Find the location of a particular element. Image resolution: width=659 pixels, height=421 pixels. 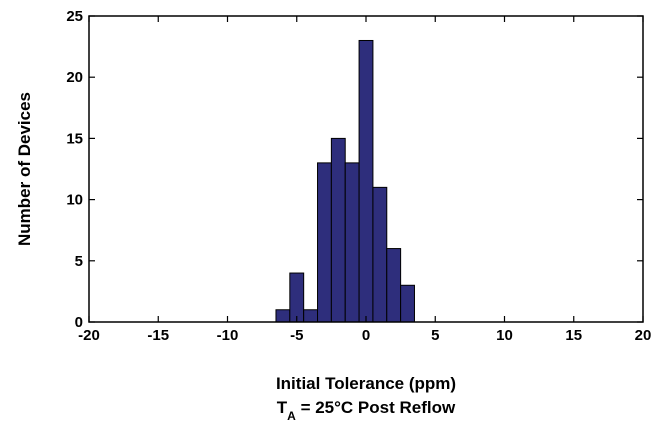

subtitle-subscript: A is located at coordinates (291, 415).